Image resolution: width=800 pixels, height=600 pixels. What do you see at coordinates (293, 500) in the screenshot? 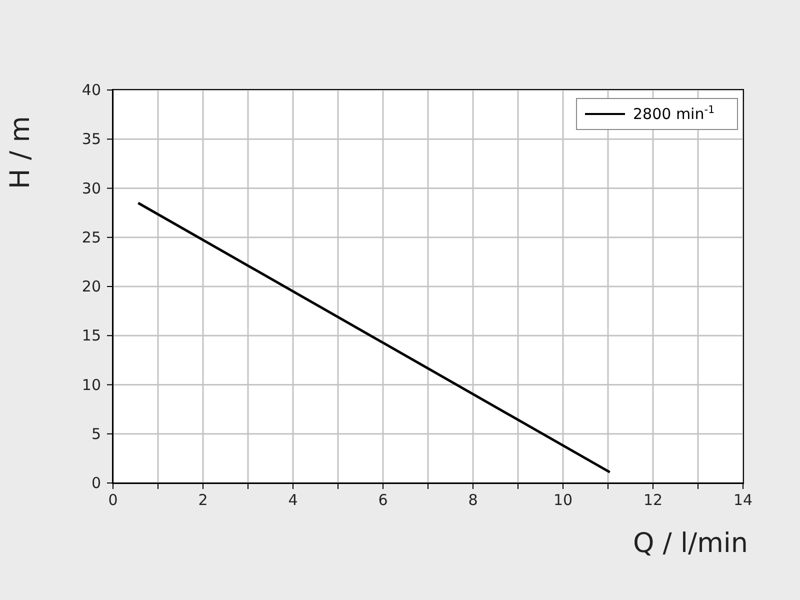
I see `x-tick-label: 4` at bounding box center [293, 500].